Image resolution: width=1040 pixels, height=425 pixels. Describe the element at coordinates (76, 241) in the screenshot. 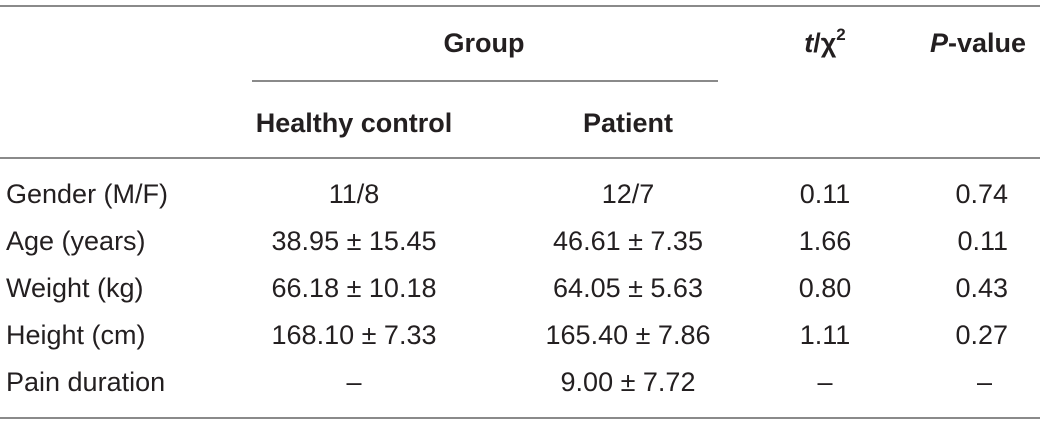

I see `row-label: Age (years)` at that location.